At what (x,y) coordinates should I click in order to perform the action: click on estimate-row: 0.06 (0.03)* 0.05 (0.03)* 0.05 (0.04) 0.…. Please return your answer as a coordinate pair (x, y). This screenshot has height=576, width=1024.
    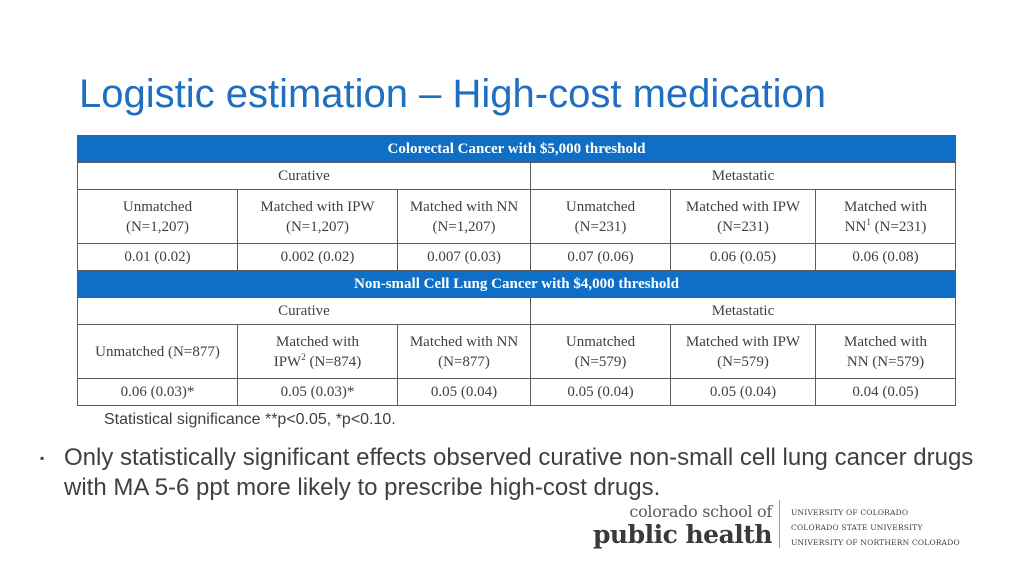
    Looking at the image, I should click on (516, 392).